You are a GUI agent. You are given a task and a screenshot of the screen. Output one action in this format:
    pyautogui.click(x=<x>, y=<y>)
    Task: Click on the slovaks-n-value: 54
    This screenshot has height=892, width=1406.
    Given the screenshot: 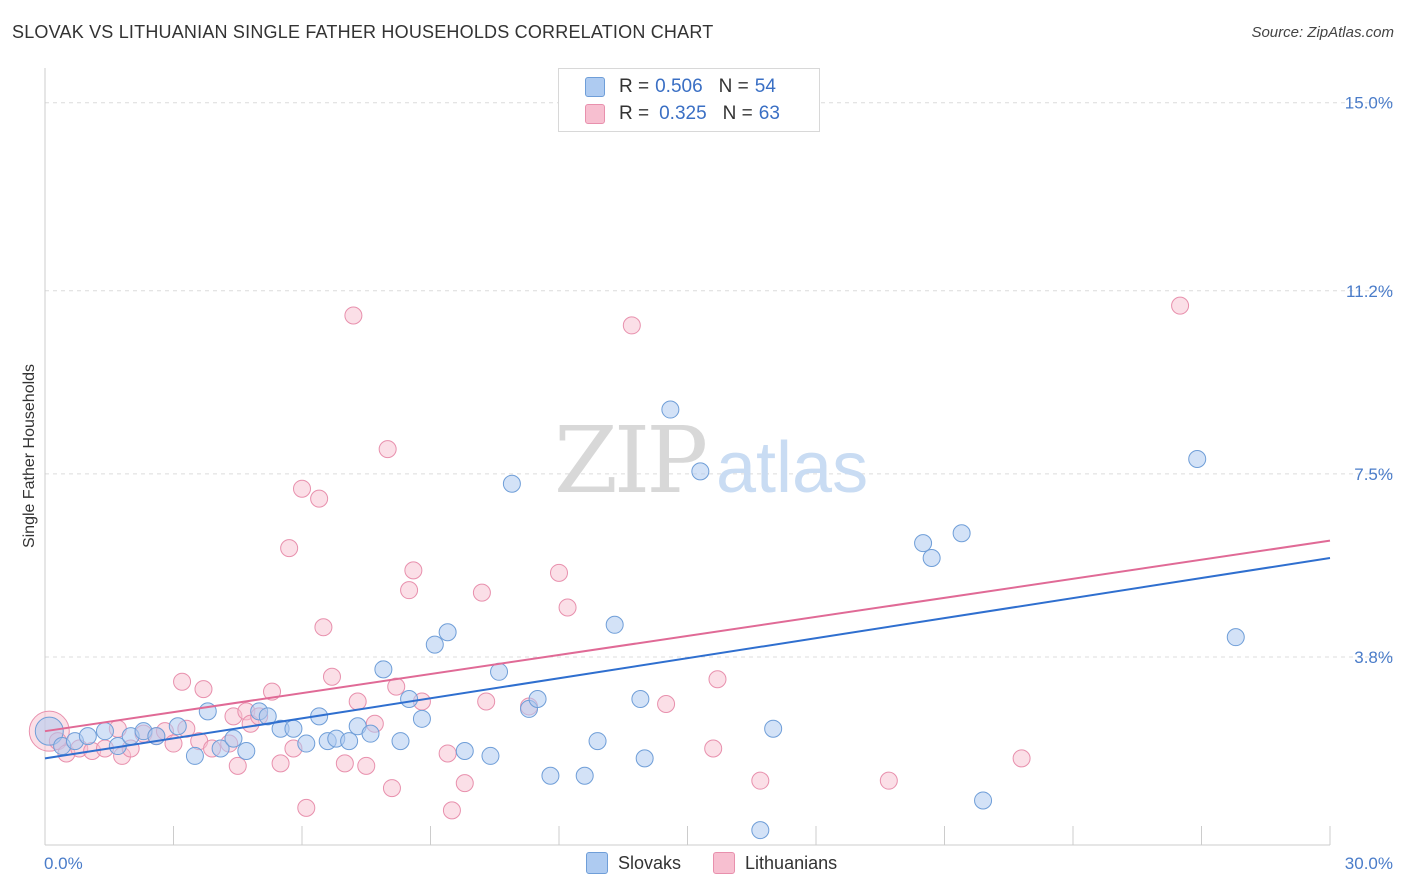 What is the action you would take?
    pyautogui.click(x=765, y=86)
    